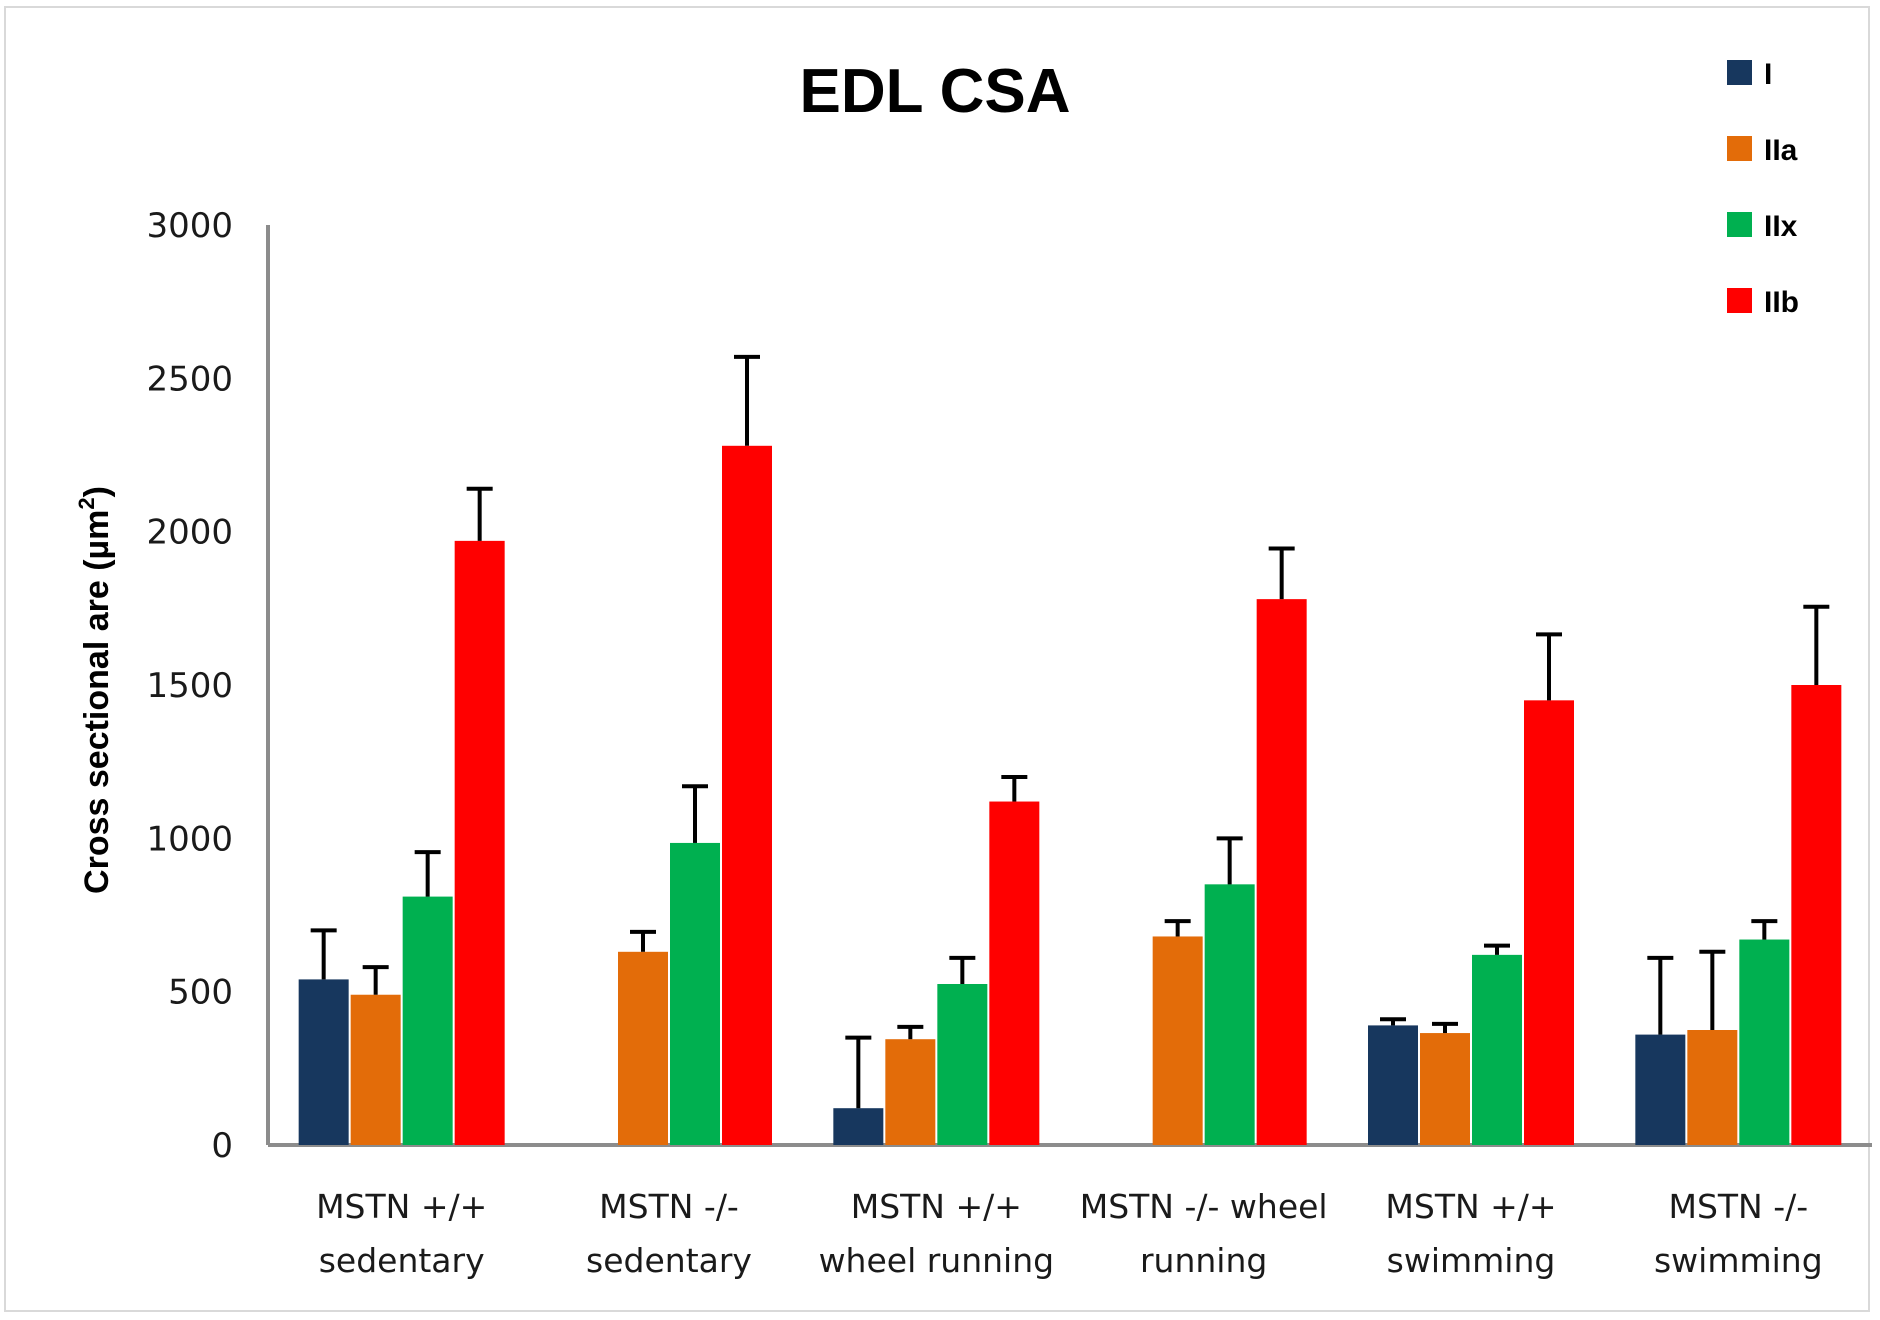 The height and width of the screenshot is (1320, 1880). Describe the element at coordinates (1739, 148) in the screenshot. I see `legend-swatch-iia` at that location.